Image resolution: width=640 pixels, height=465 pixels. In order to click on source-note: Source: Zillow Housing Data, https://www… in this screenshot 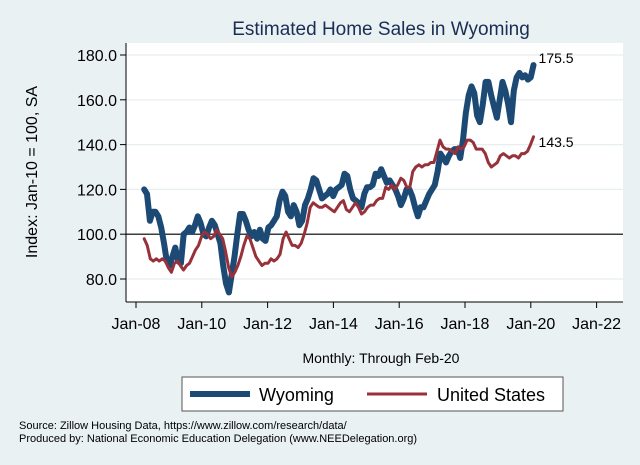, I will do `click(183, 426)`.